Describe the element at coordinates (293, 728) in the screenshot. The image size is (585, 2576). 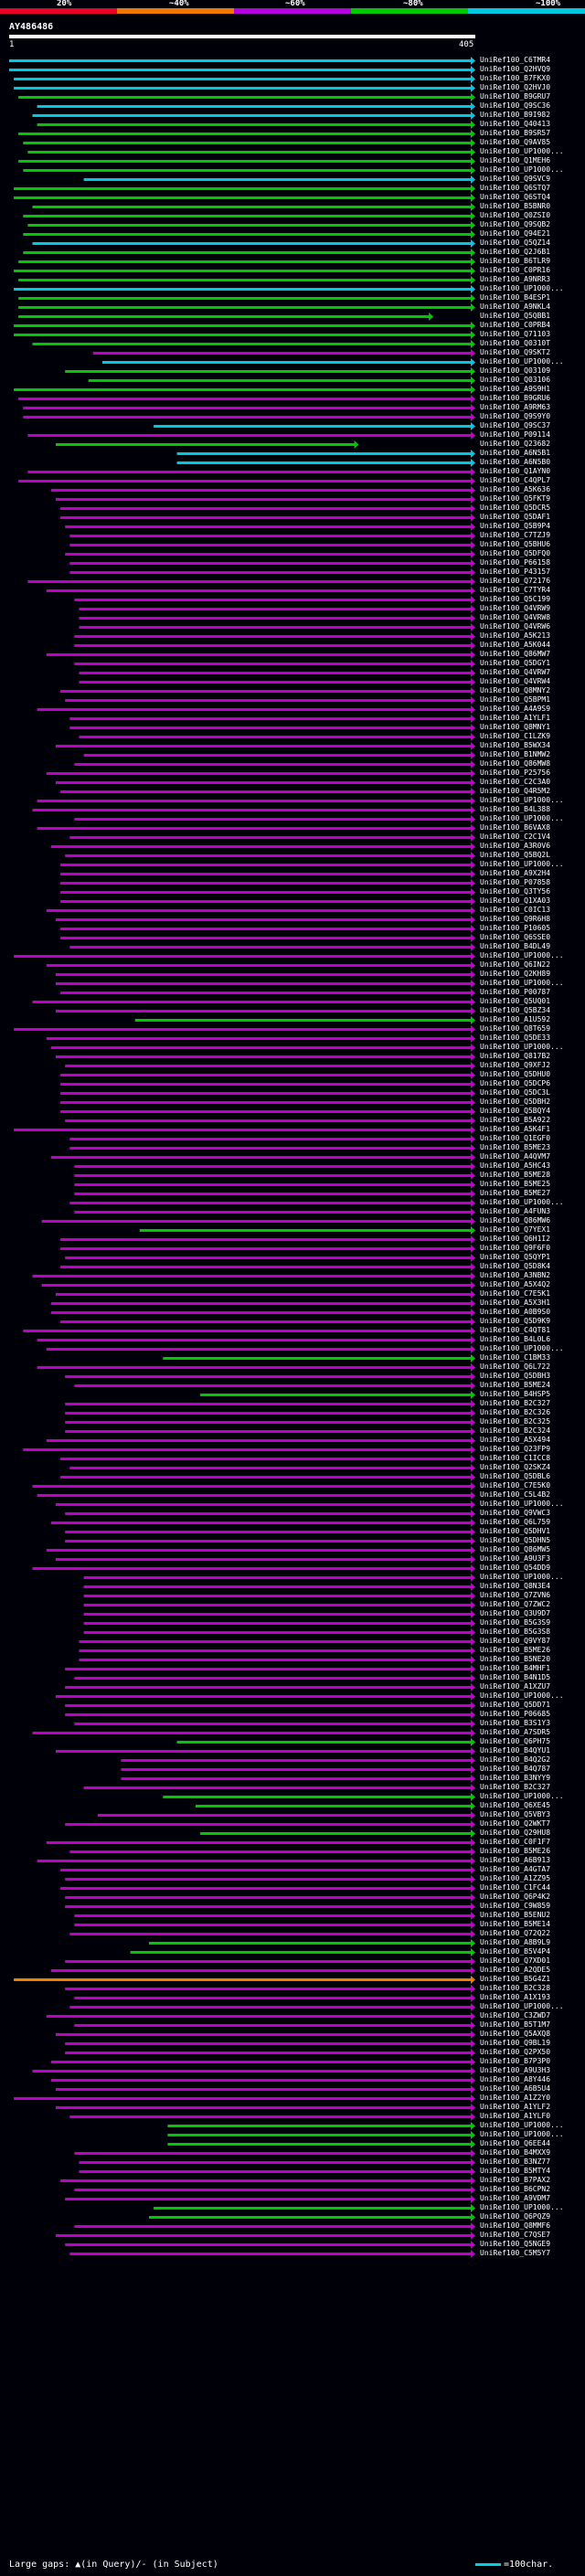
I see `hit-row: UniRef100_Q8MNY1` at that location.